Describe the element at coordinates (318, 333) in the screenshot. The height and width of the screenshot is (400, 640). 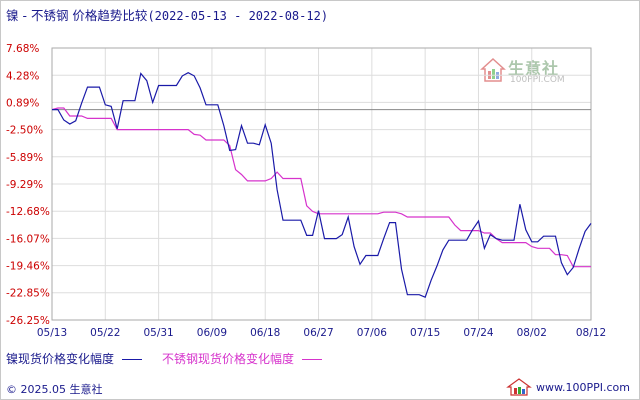
I see `x-tick-label: 06/27` at that location.